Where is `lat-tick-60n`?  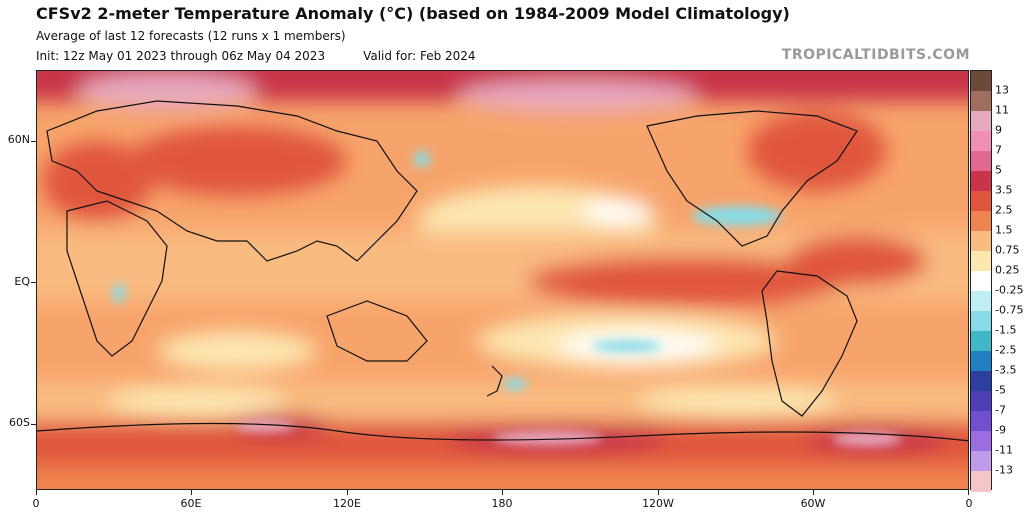 lat-tick-60n is located at coordinates (33, 141).